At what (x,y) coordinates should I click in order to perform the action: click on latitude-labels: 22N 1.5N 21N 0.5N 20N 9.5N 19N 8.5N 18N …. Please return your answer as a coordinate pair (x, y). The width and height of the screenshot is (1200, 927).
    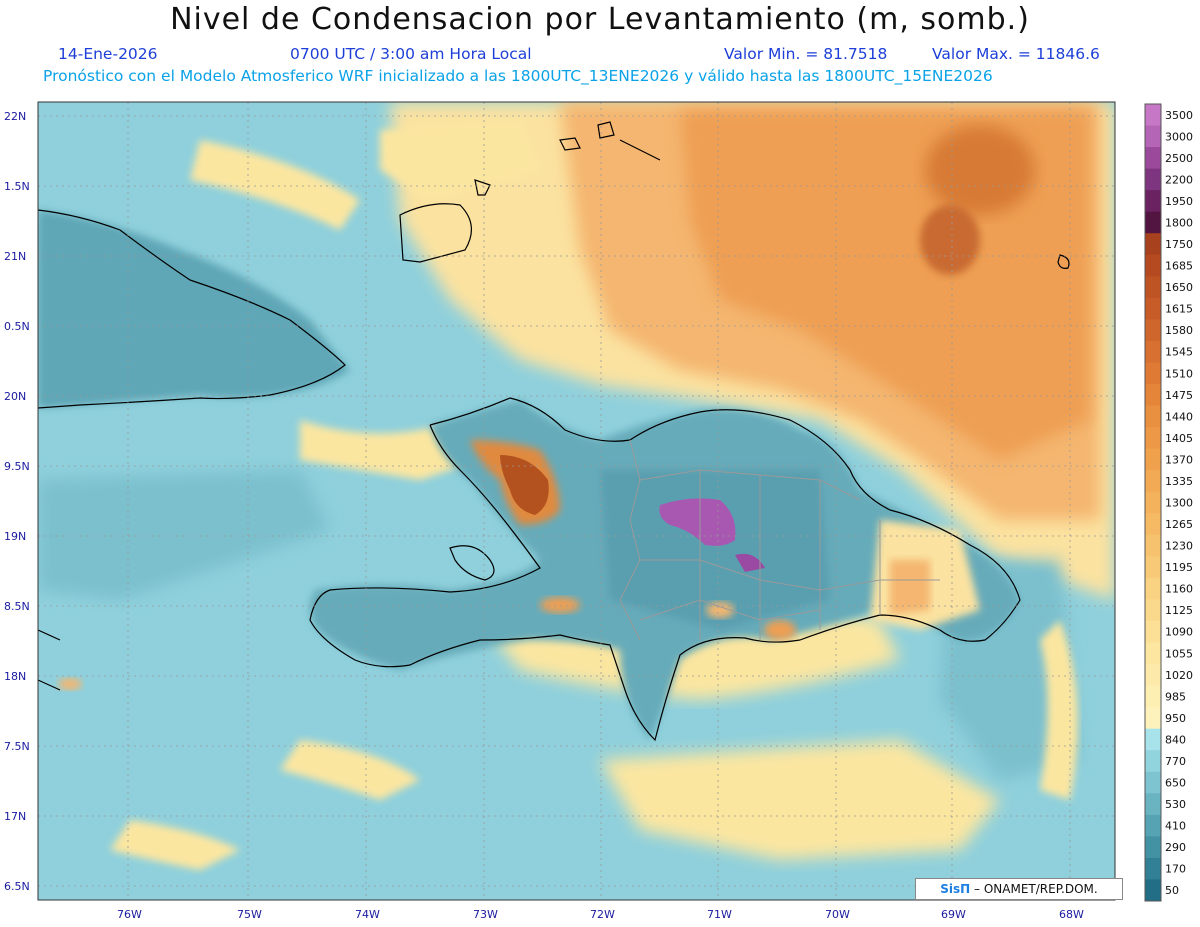
    Looking at the image, I should click on (17, 501).